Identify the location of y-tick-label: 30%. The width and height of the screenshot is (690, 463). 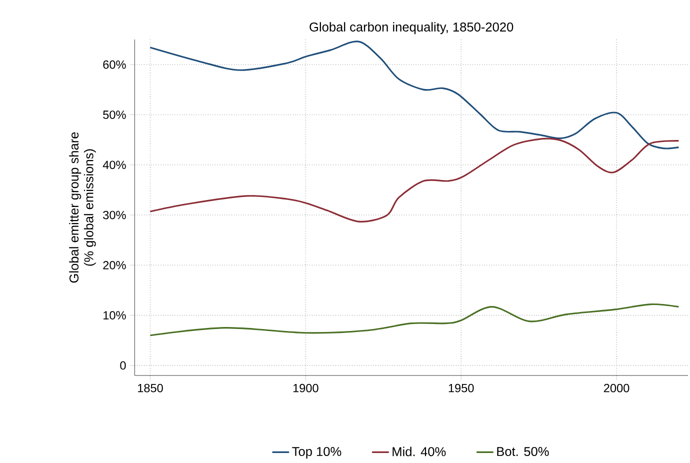
(114, 214).